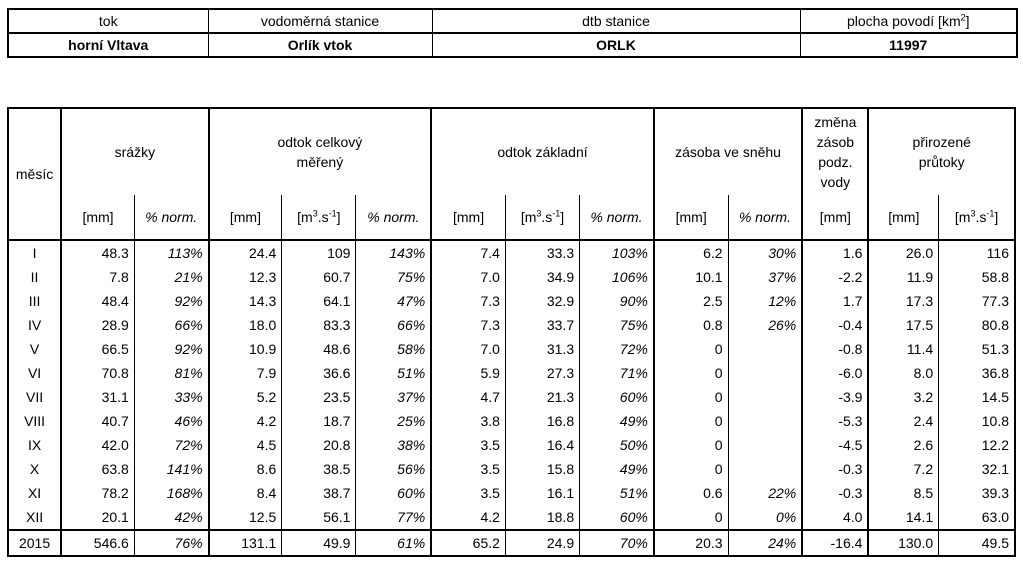  What do you see at coordinates (542, 301) in the screenshot?
I see `cell-zakladni-m3s: 32.9` at bounding box center [542, 301].